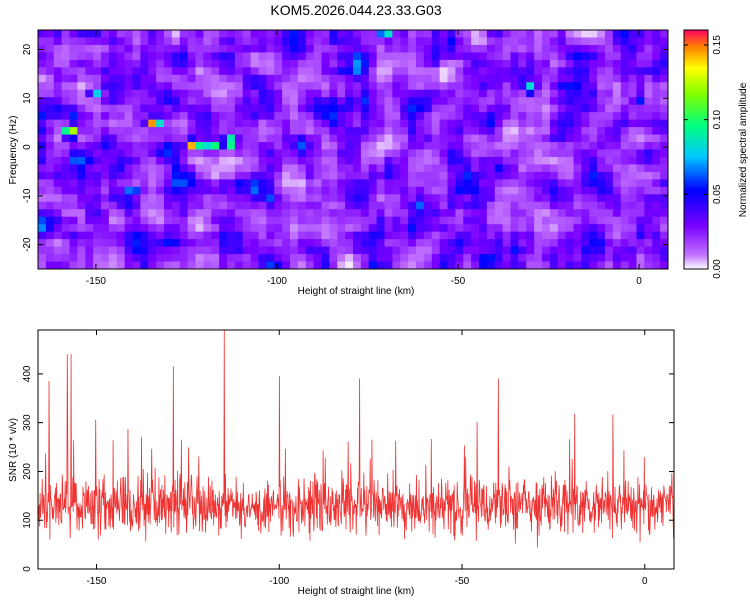 This screenshot has height=600, width=750. Describe the element at coordinates (27, 195) in the screenshot. I see `heatmap-y-tick-label: -10` at that location.